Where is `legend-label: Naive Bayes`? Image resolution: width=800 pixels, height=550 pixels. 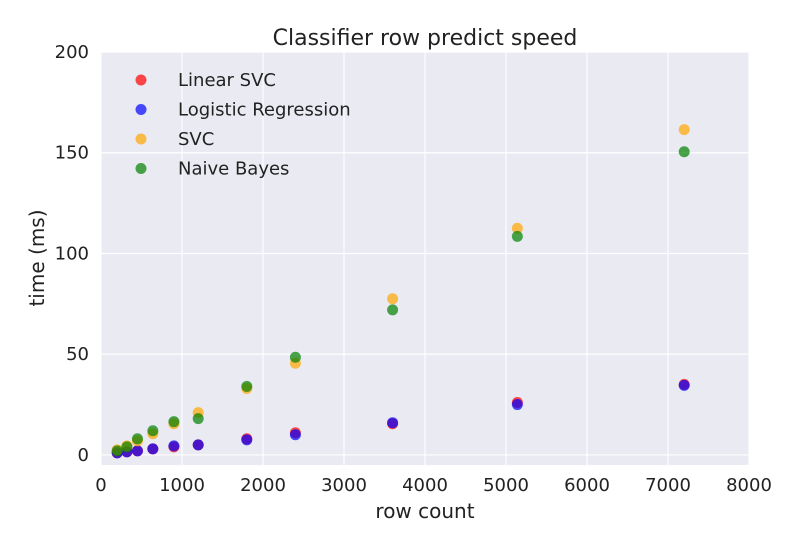
legend-label: Naive Bayes is located at coordinates (233, 169).